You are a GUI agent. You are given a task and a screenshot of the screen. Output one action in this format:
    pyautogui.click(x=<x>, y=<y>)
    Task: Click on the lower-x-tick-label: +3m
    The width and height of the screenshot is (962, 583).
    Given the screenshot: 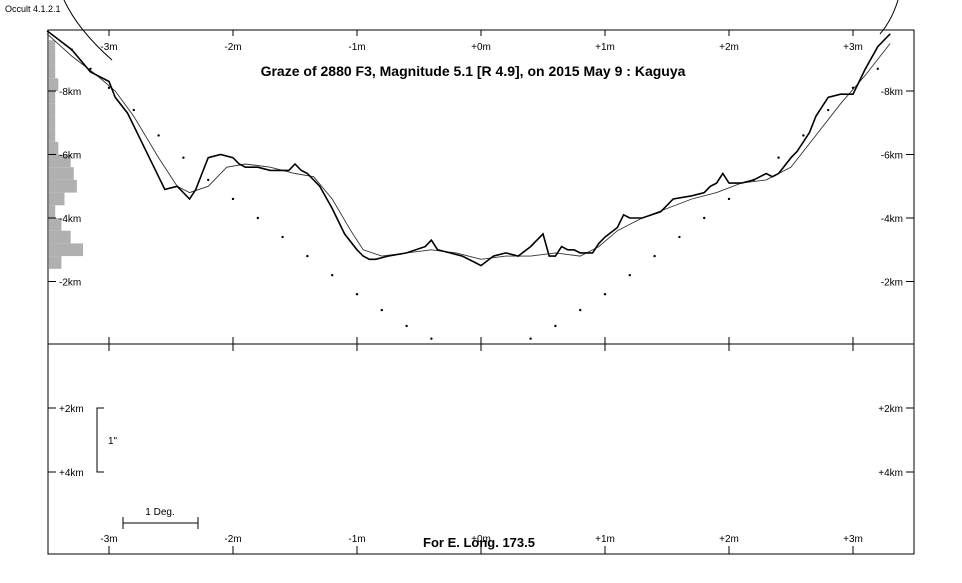 What is the action you would take?
    pyautogui.click(x=853, y=539)
    